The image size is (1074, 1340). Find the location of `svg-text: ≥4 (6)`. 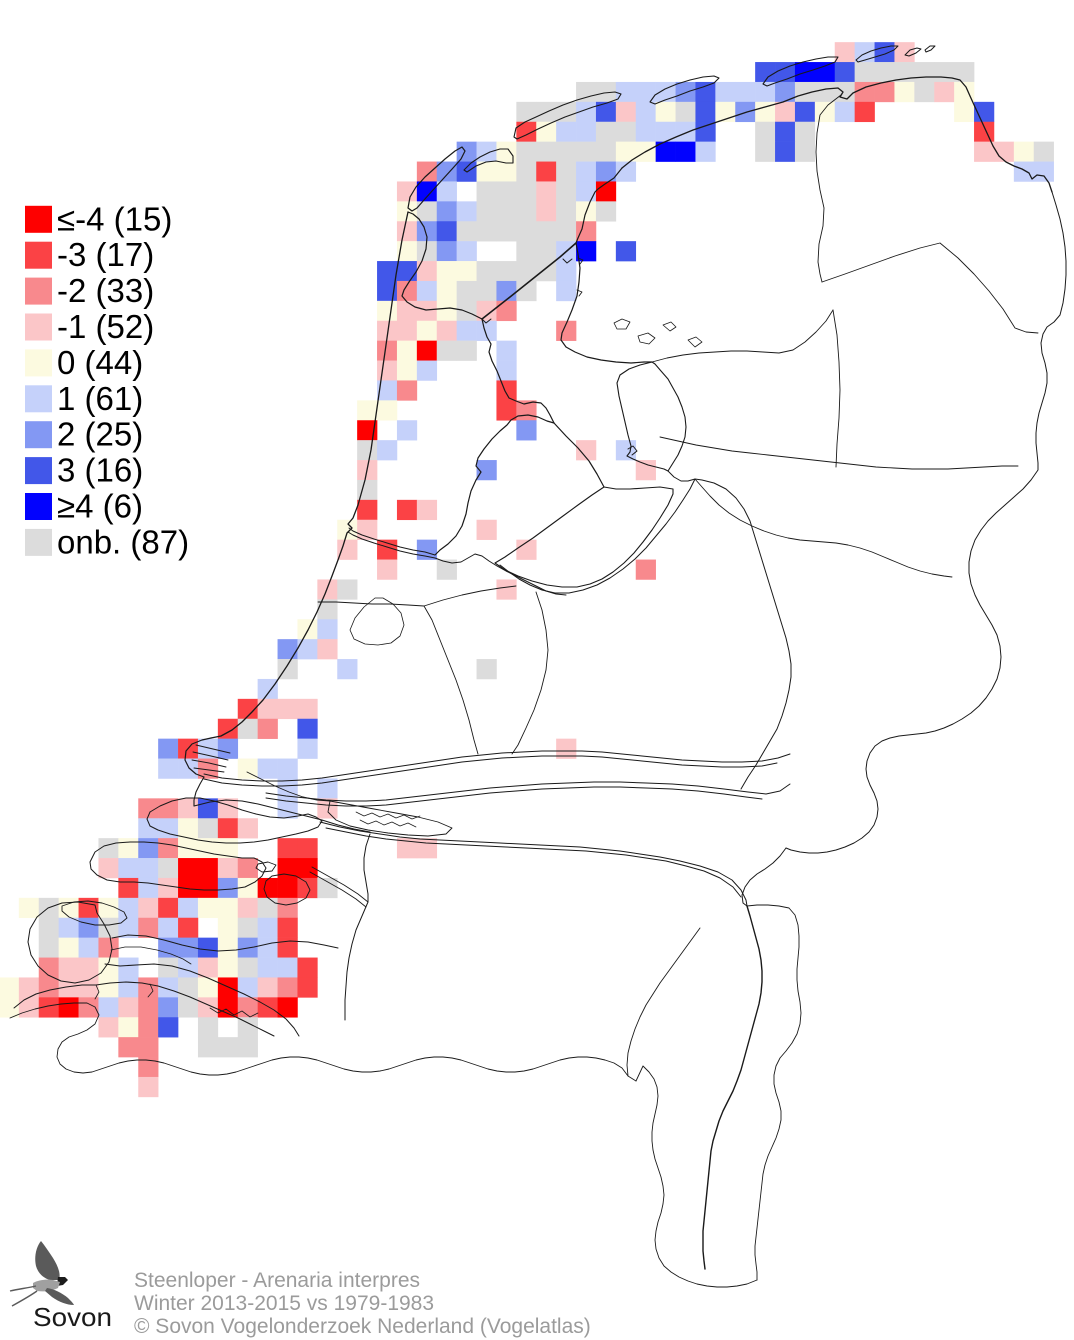

svg-text: ≥4 (6) is located at coordinates (100, 506).